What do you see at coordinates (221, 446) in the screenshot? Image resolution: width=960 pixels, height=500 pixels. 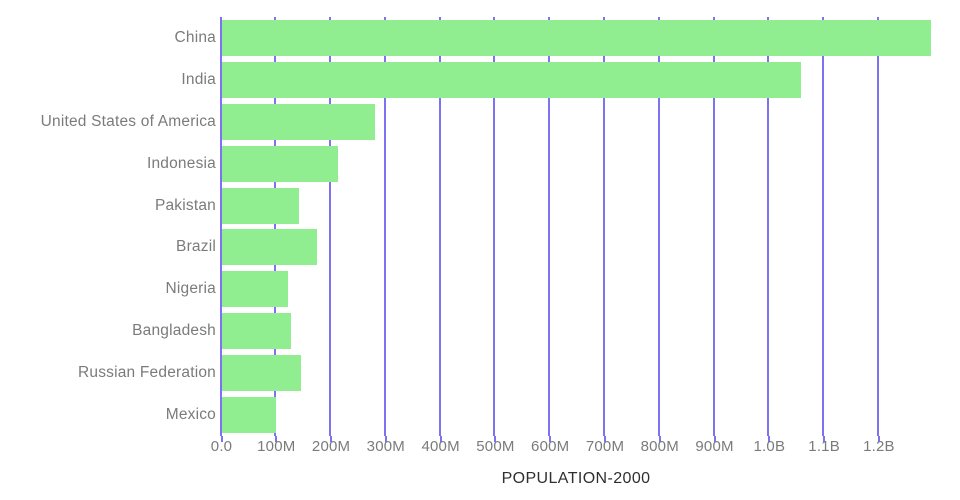 I see `x-tick-label-0-0: 0.0` at bounding box center [221, 446].